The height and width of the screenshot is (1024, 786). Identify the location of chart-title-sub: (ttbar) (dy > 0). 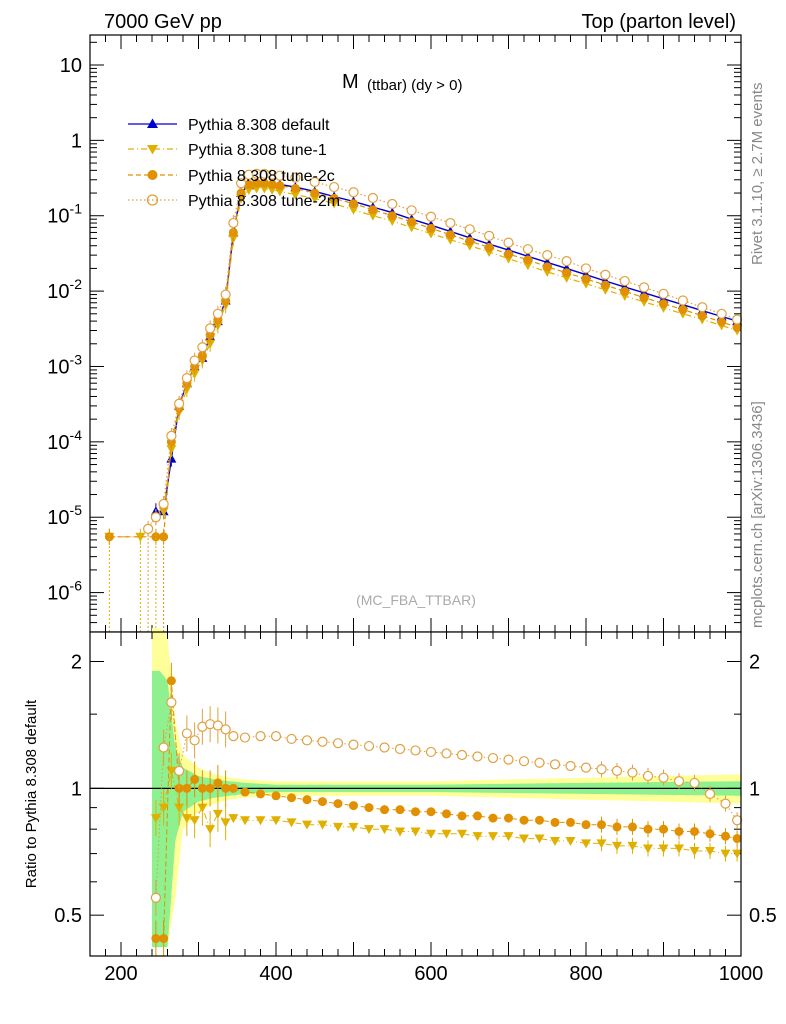
(414, 85).